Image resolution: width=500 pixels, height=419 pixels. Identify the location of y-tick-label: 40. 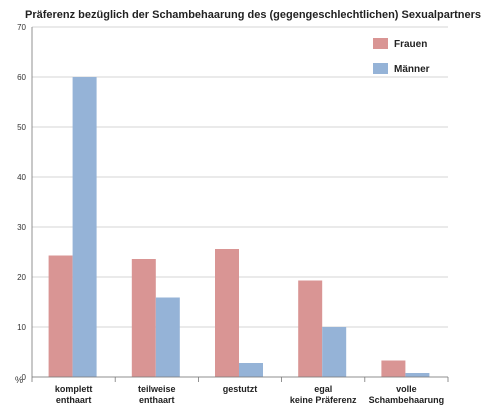
(21, 177).